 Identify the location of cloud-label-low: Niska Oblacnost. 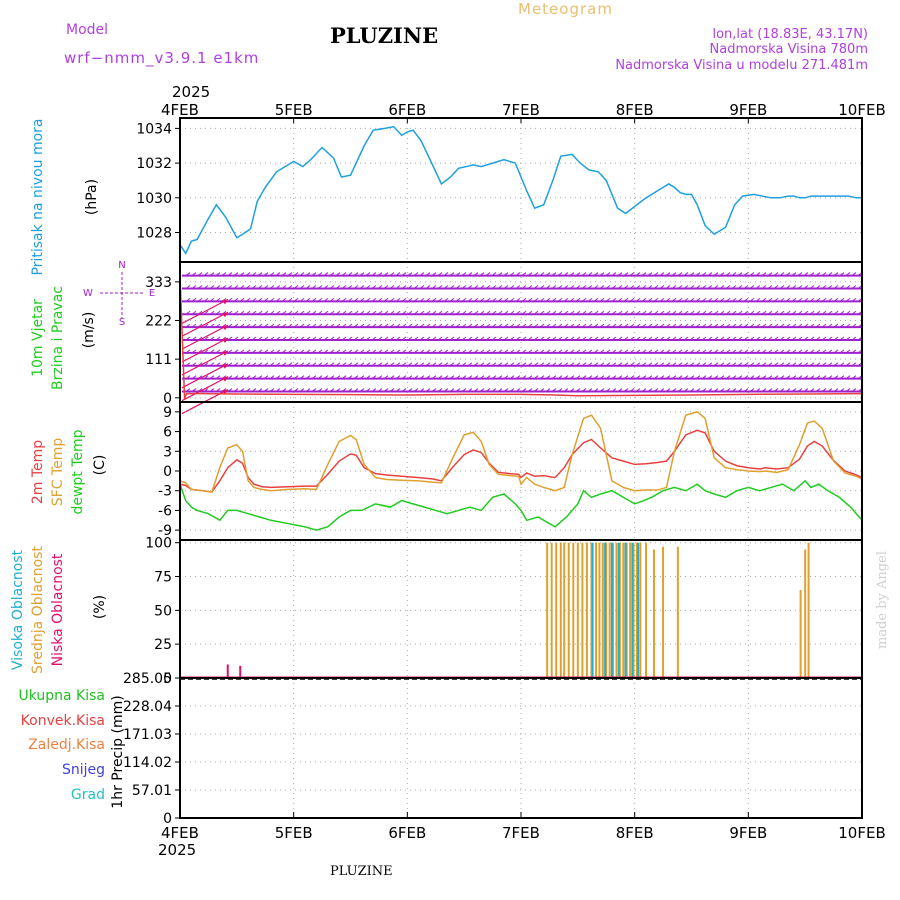
(58, 609).